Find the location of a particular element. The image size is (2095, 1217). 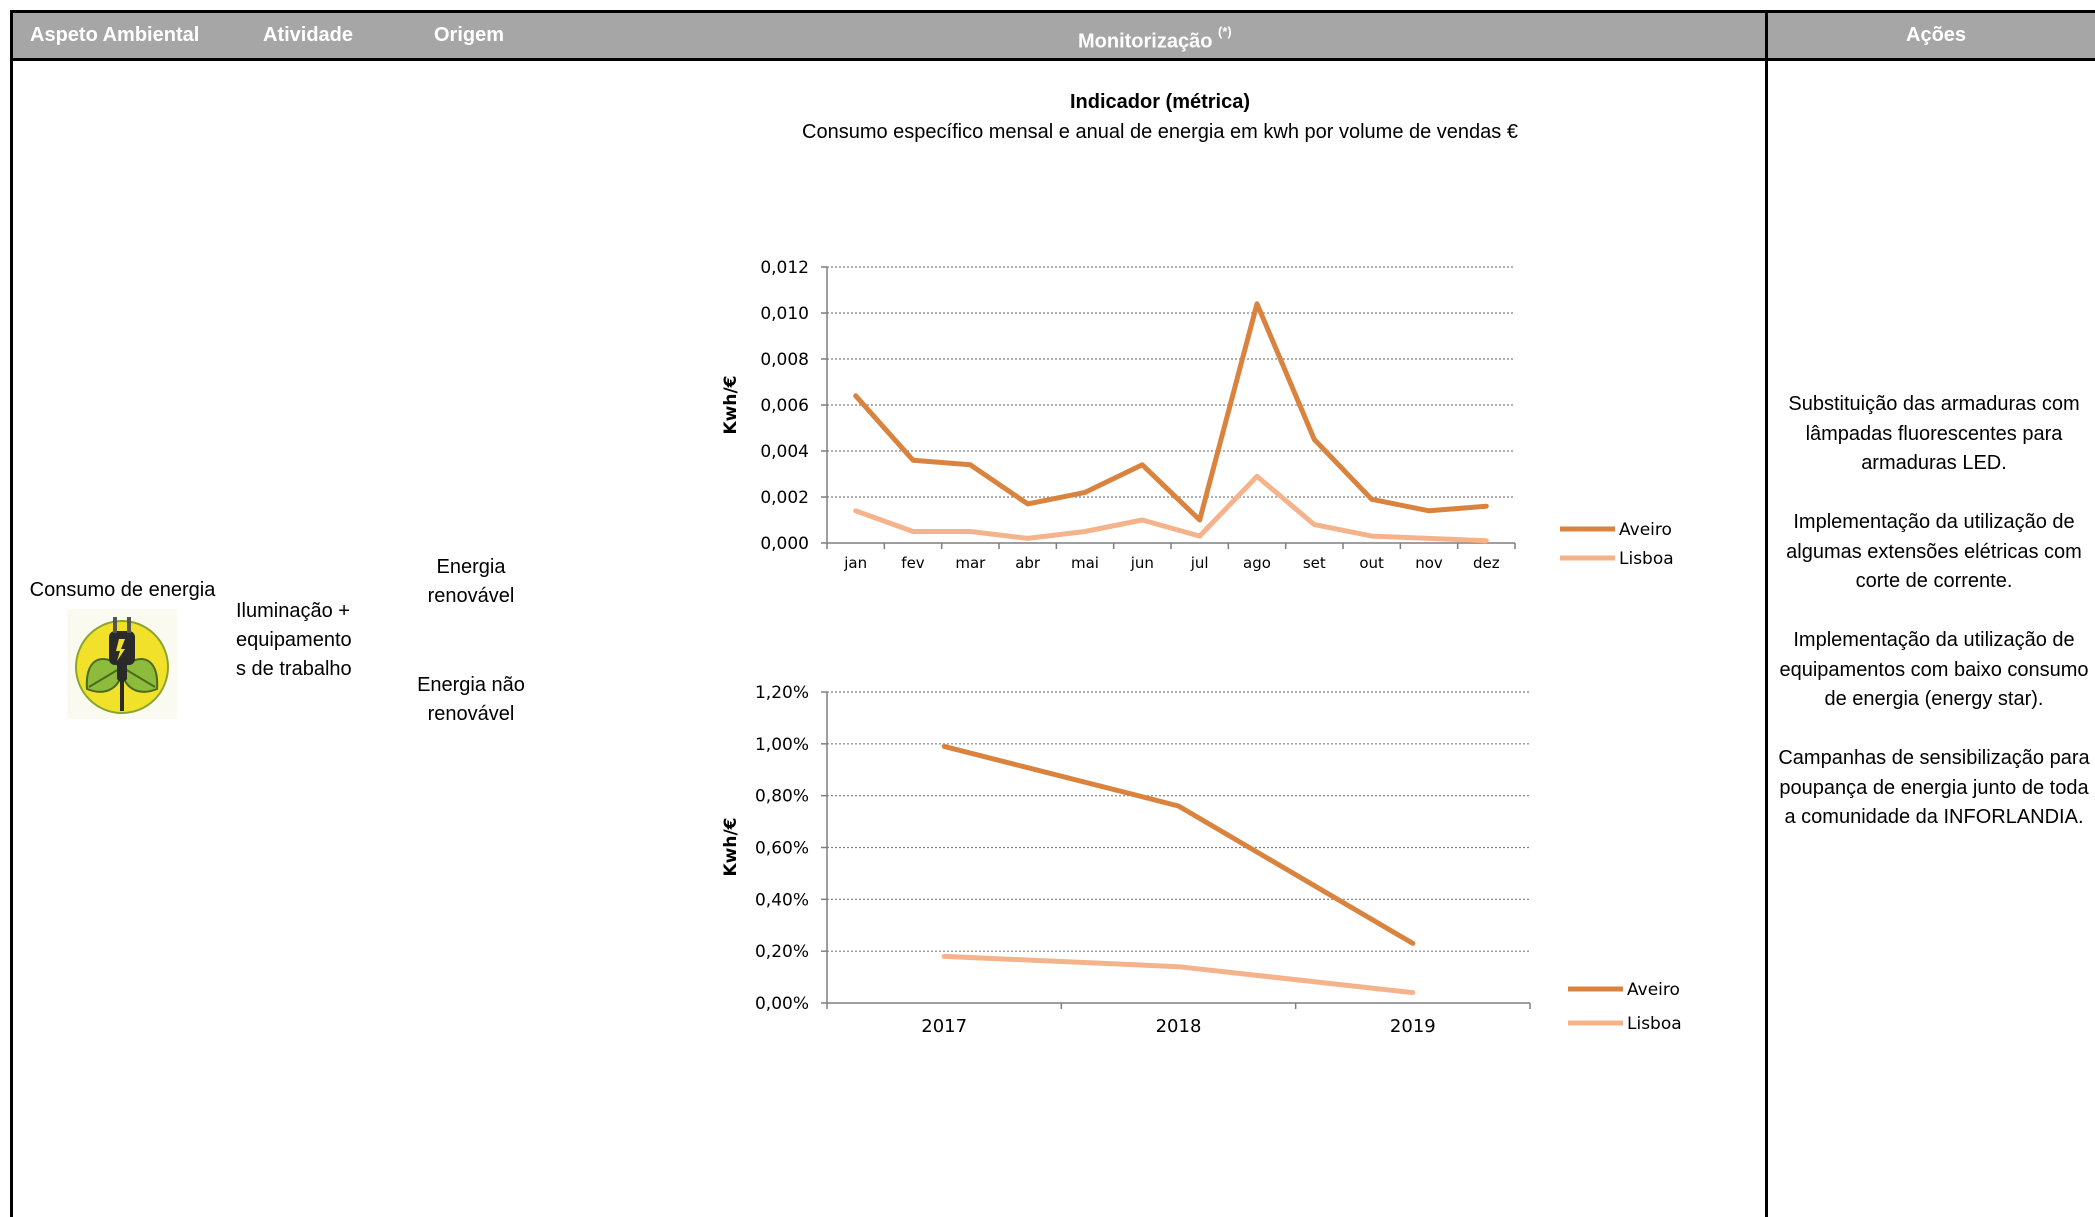

x-tick-label: ago is located at coordinates (1257, 563).